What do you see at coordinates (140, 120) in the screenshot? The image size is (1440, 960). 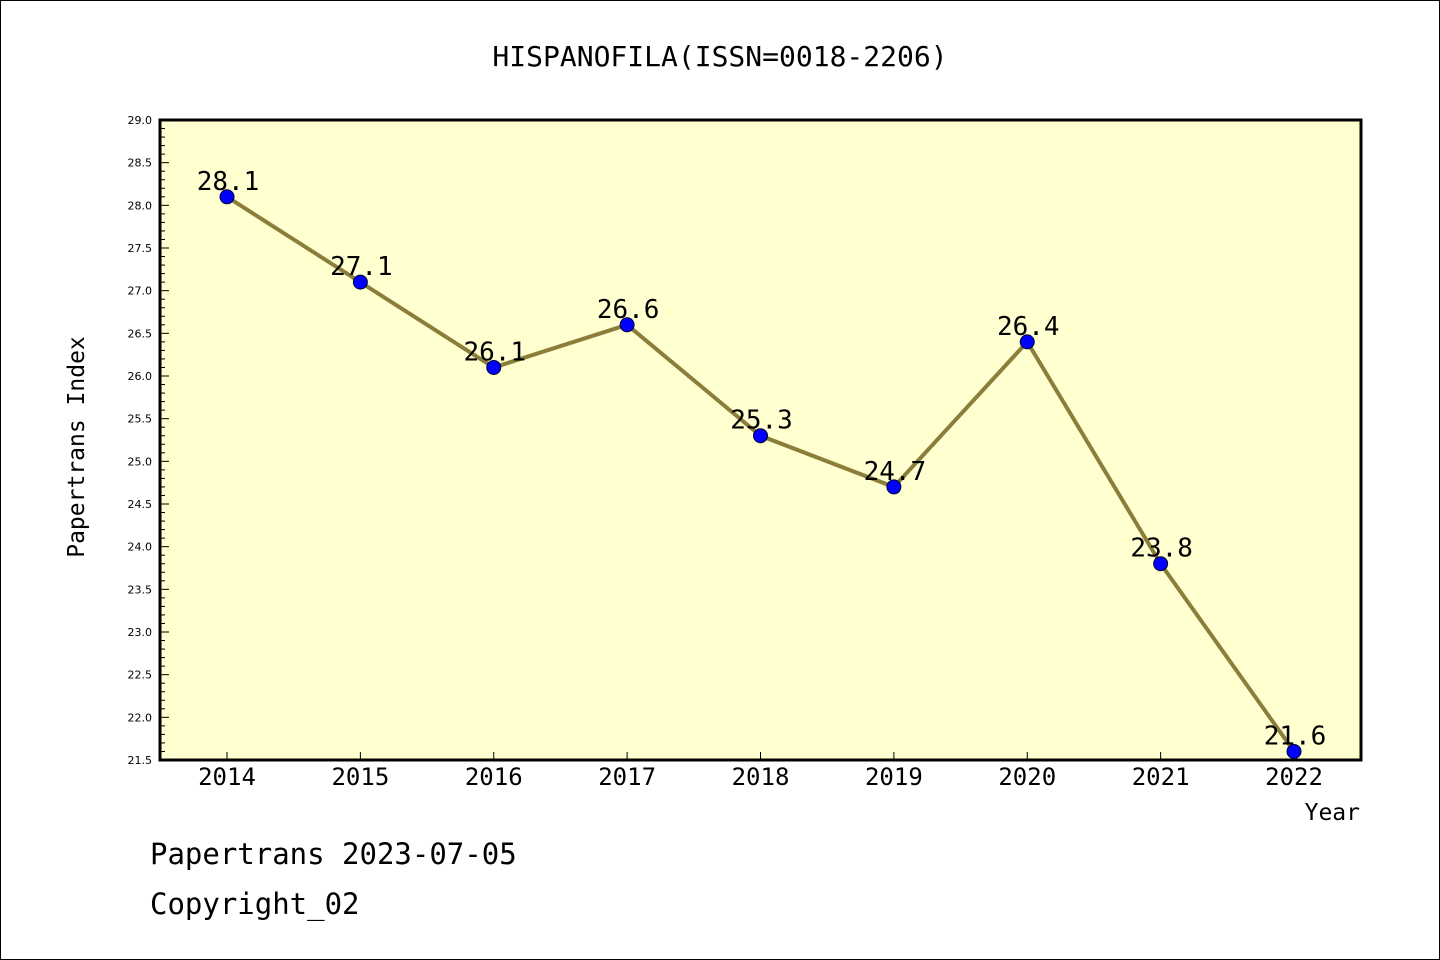 I see `y-tick-label: 29.0` at bounding box center [140, 120].